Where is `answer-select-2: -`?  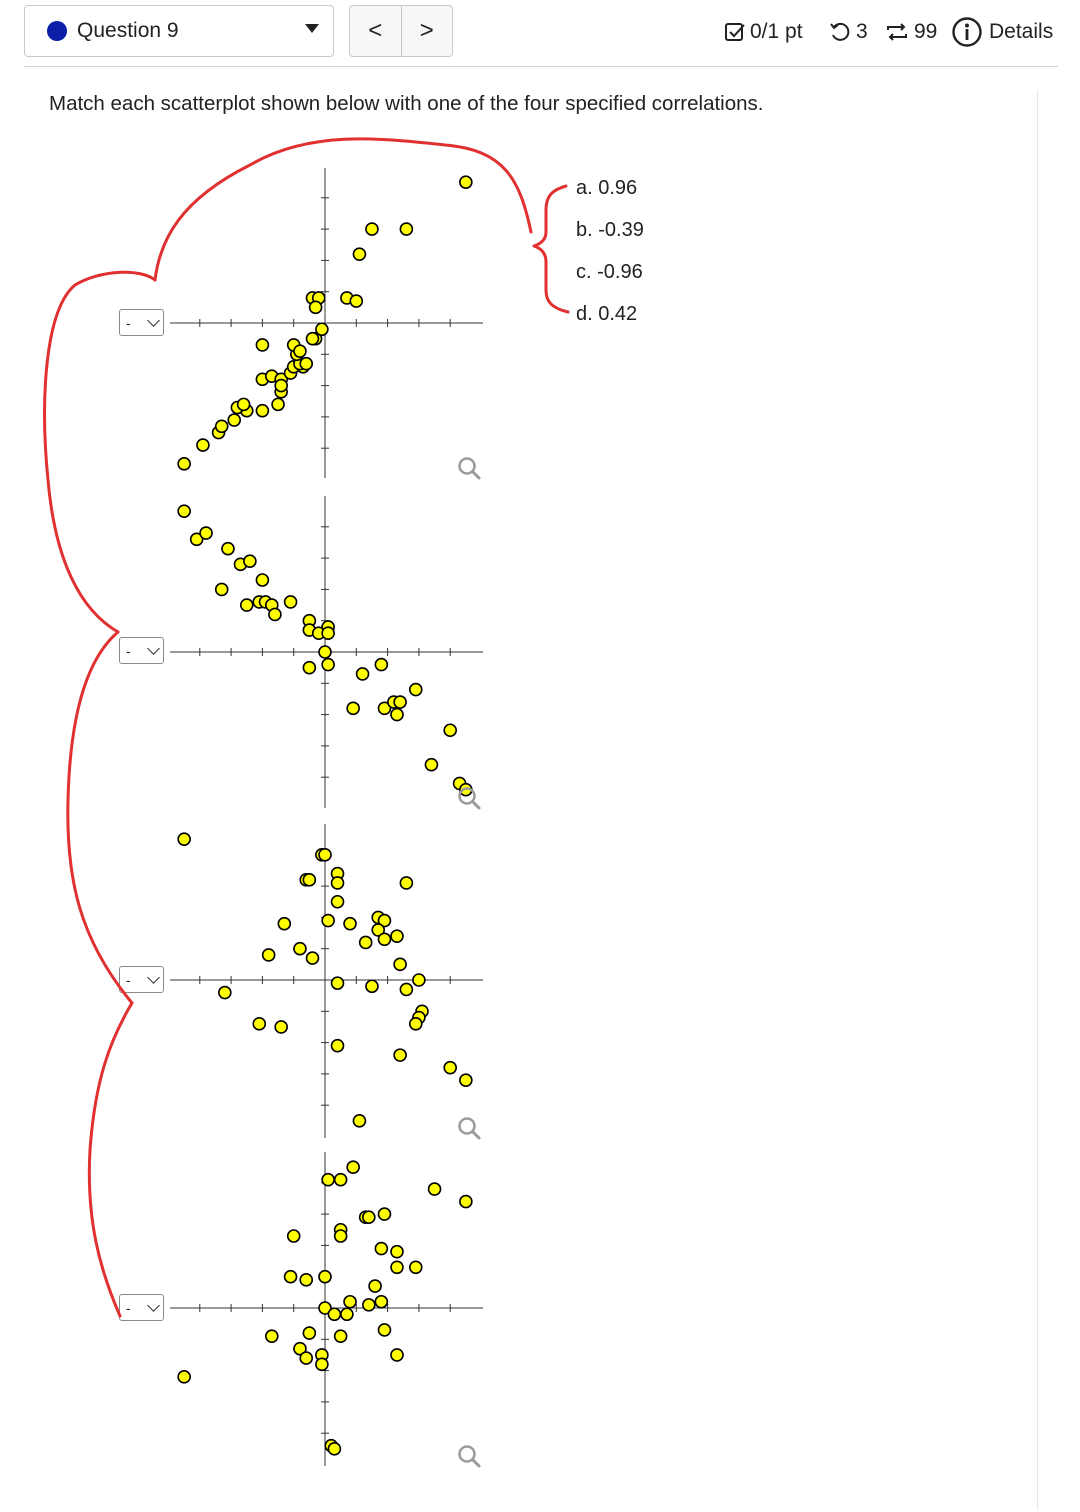
answer-select-2: - is located at coordinates (141, 650).